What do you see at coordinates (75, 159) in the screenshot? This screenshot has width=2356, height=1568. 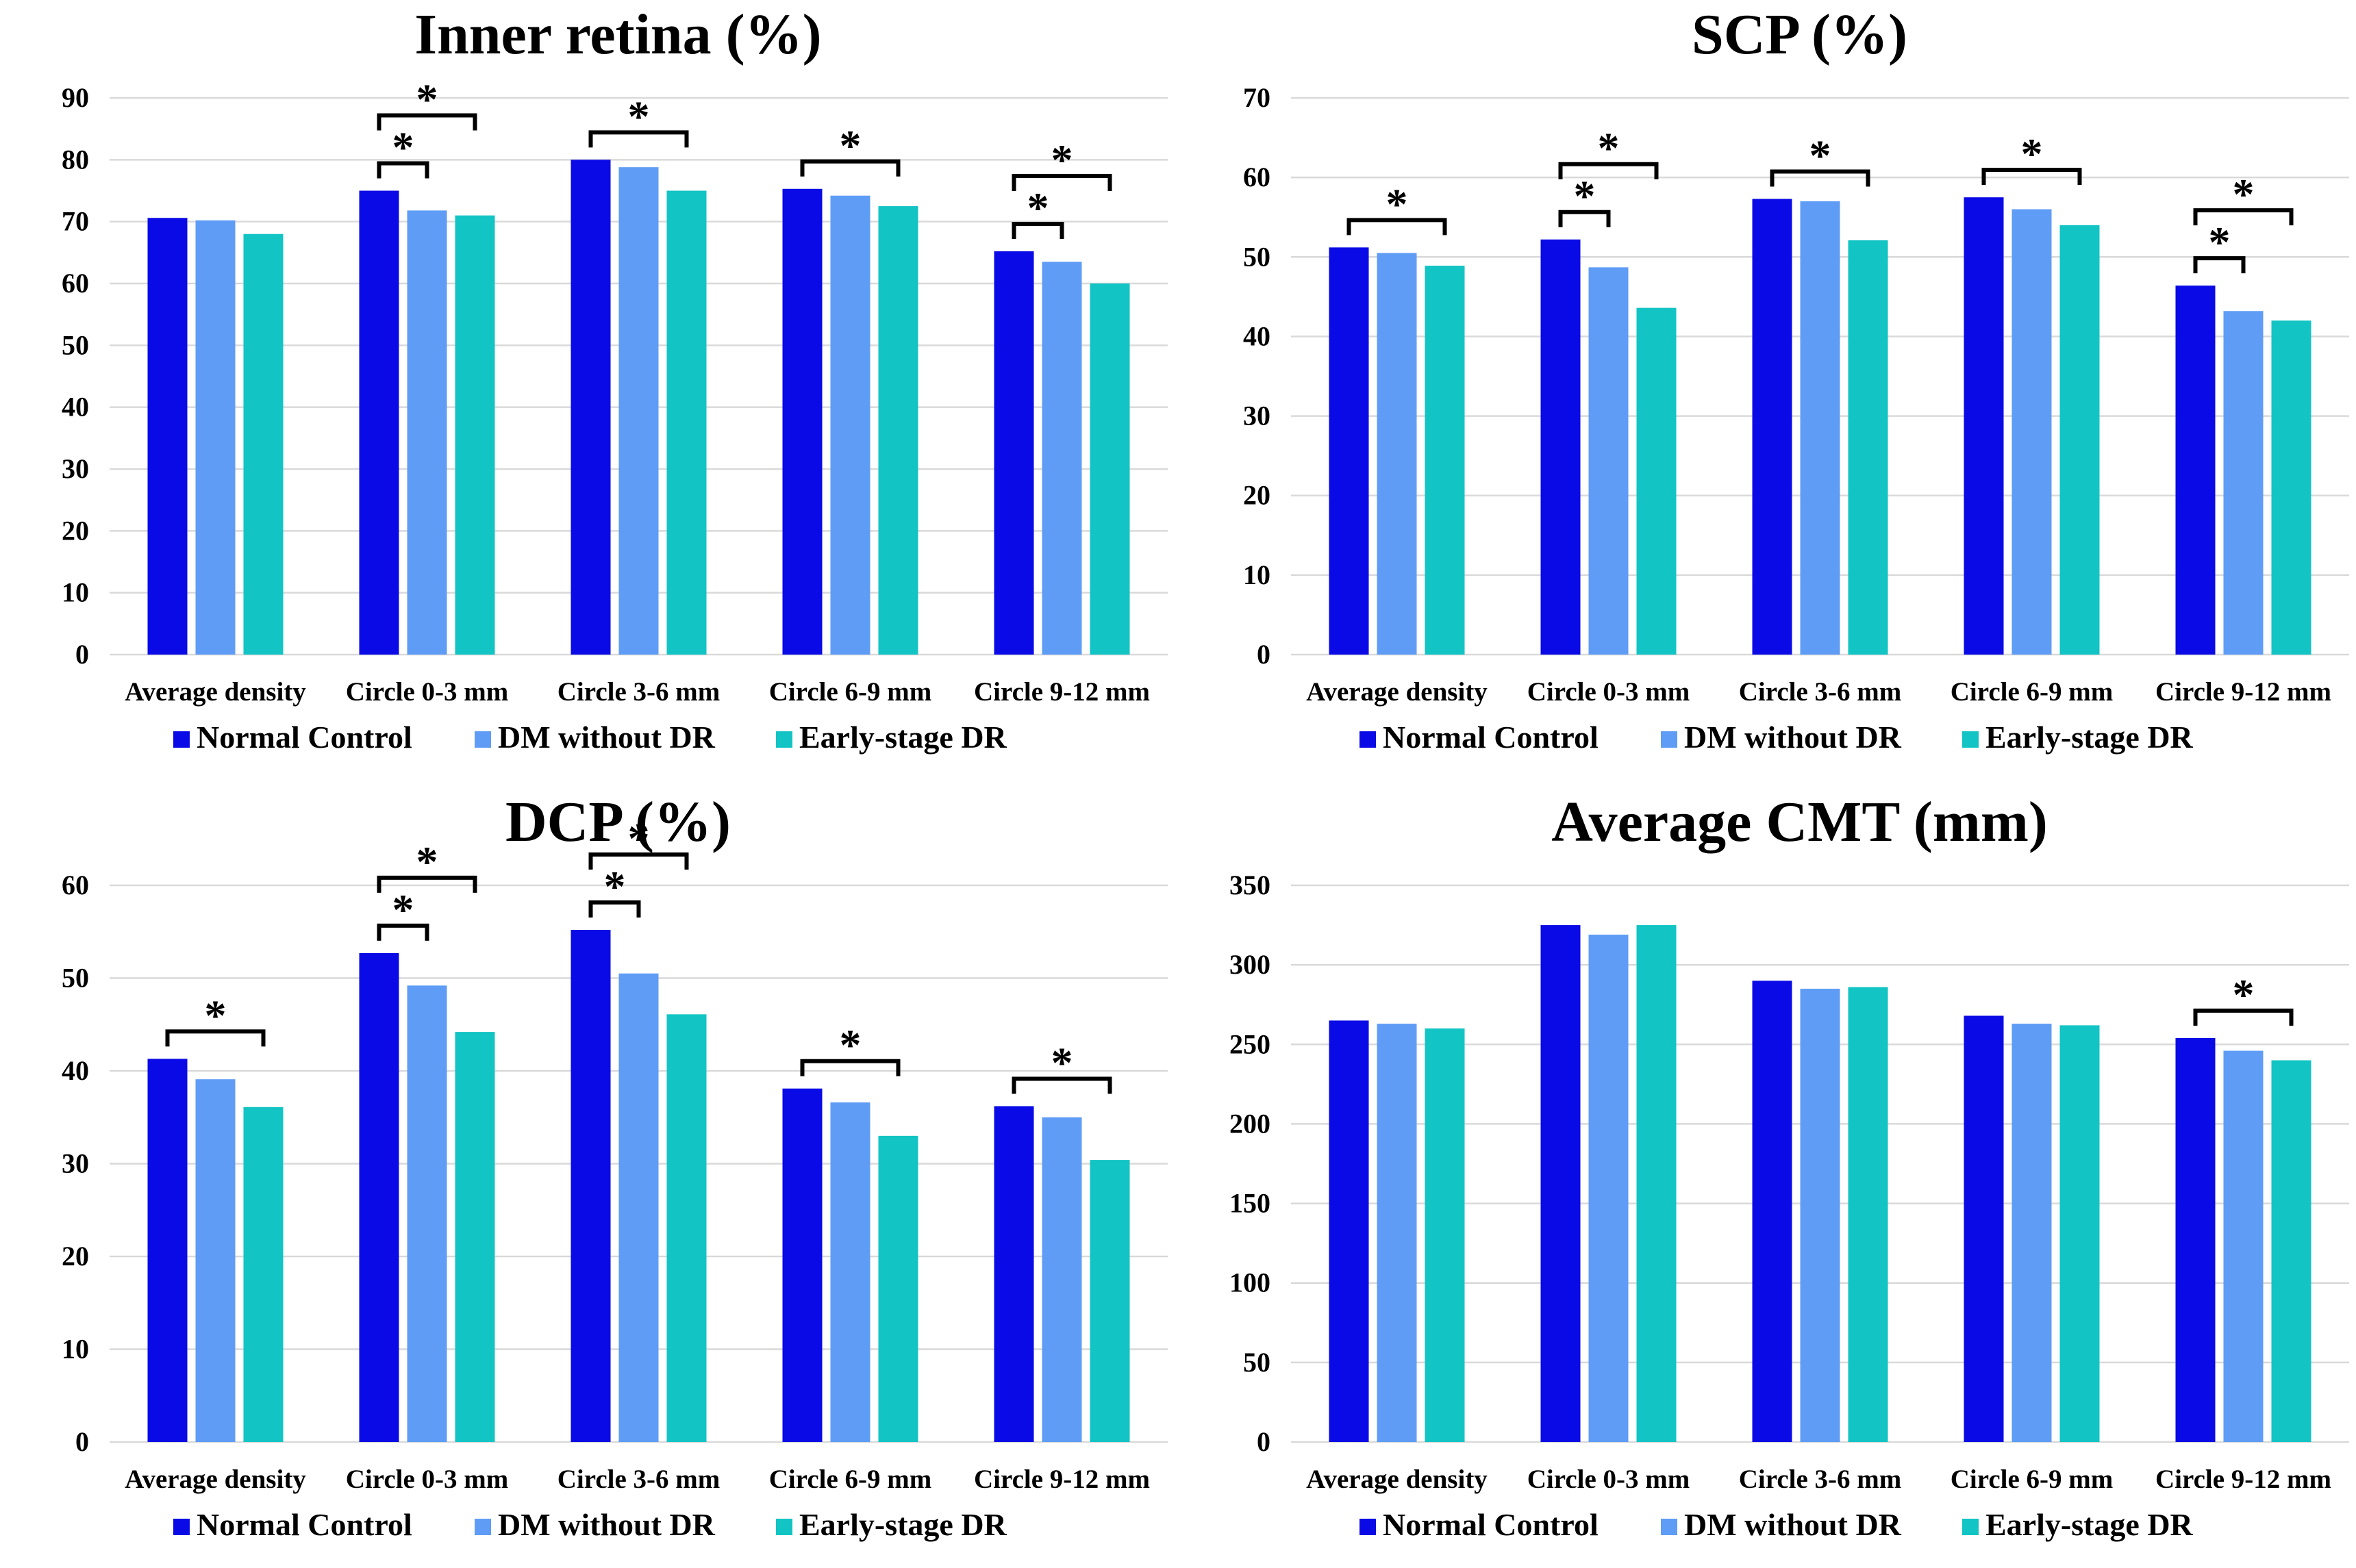 I see `y-tick-label: 80` at bounding box center [75, 159].